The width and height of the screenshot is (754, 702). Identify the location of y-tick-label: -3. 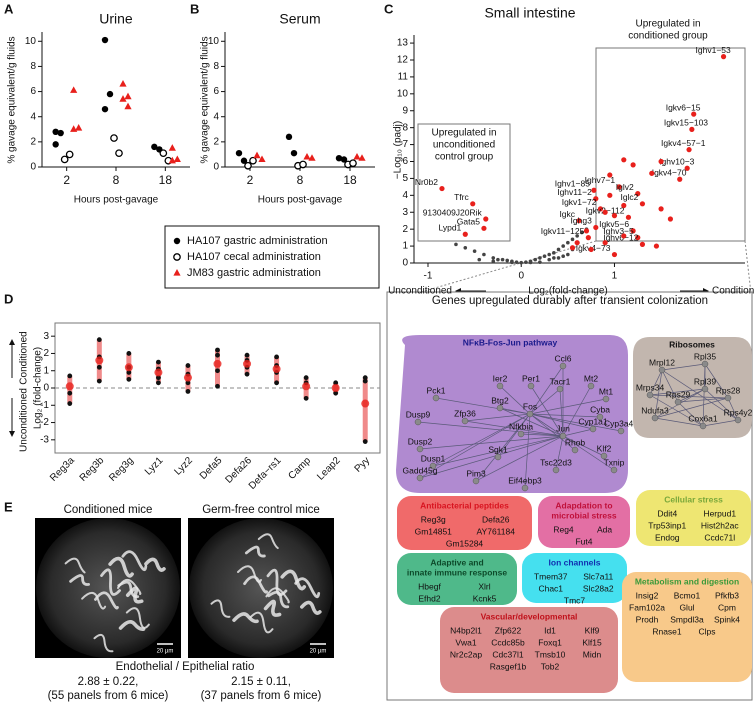
(44, 439).